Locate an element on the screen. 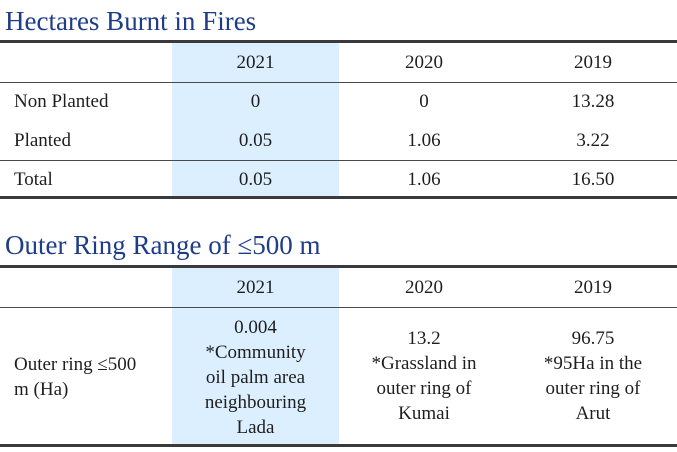 The height and width of the screenshot is (452, 677). table1-highlight-2021 is located at coordinates (255, 119).